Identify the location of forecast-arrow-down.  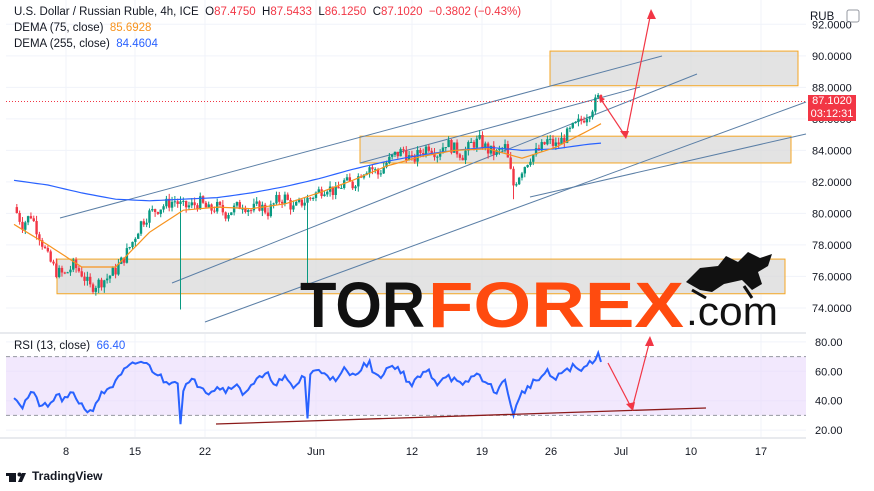
(613, 117).